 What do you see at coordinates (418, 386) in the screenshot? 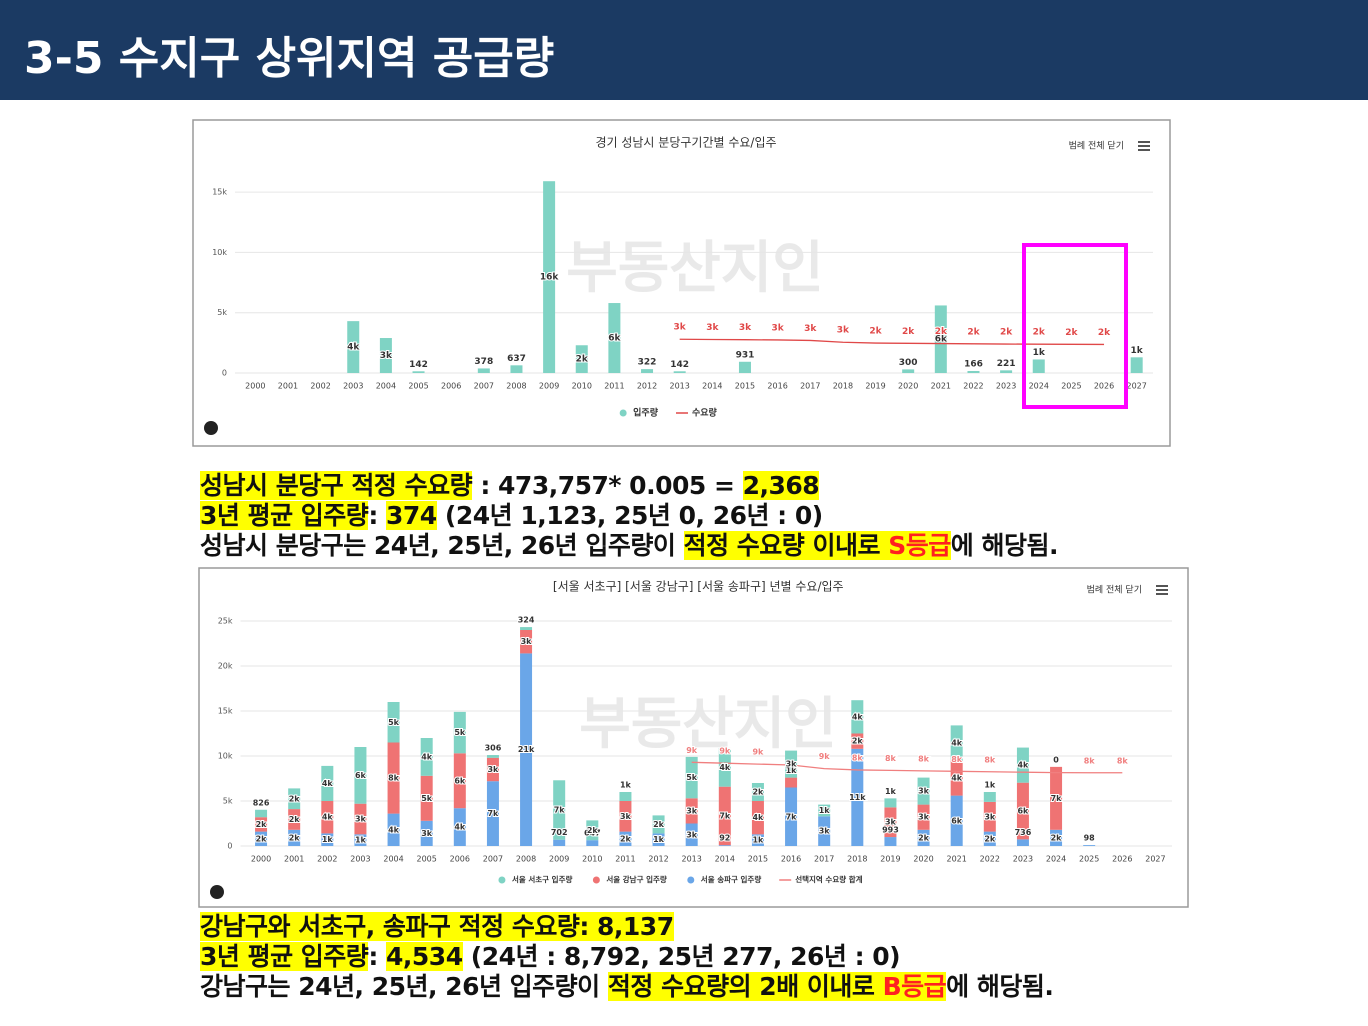
I see `x-tick-label: 2005` at bounding box center [418, 386].